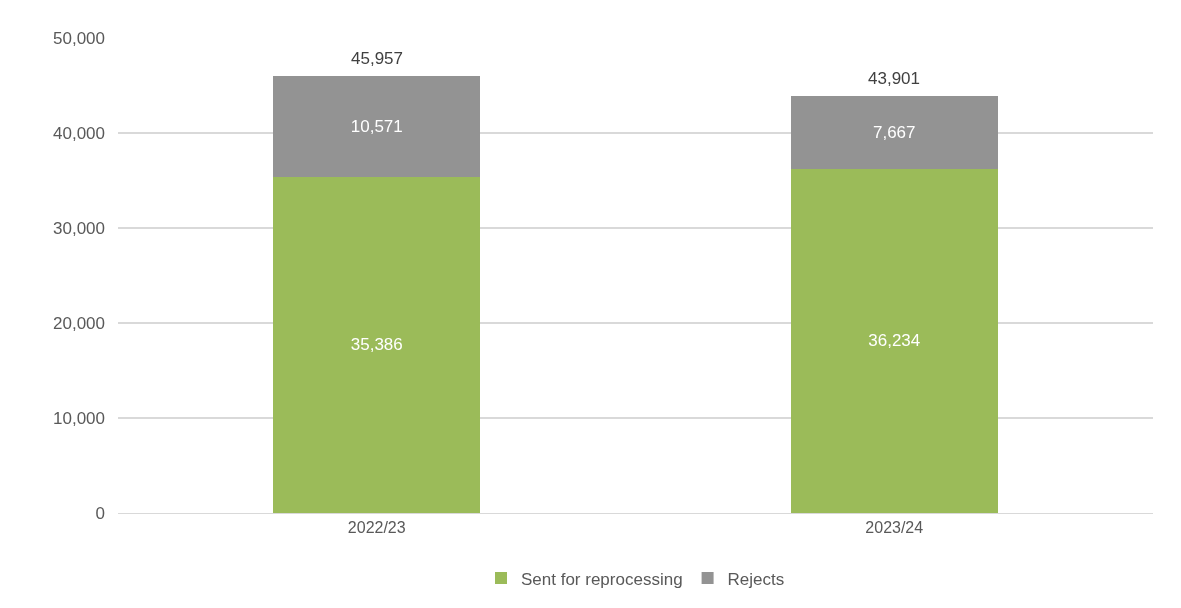  I want to click on y-tick-label: 40,000, so click(79, 133).